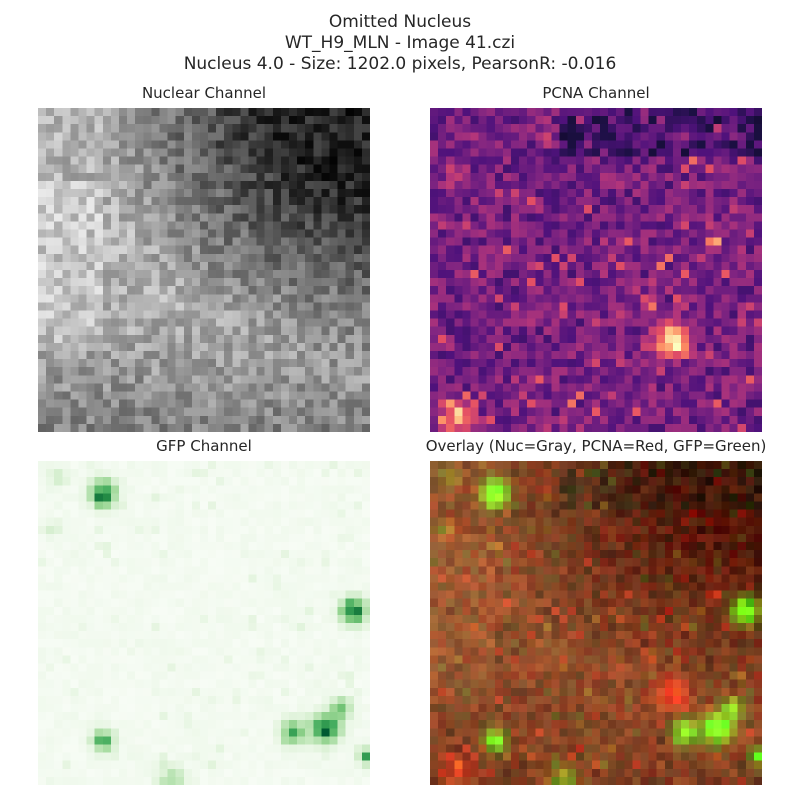 The width and height of the screenshot is (800, 800). I want to click on gfp-channel-title: GFP Channel, so click(204, 446).